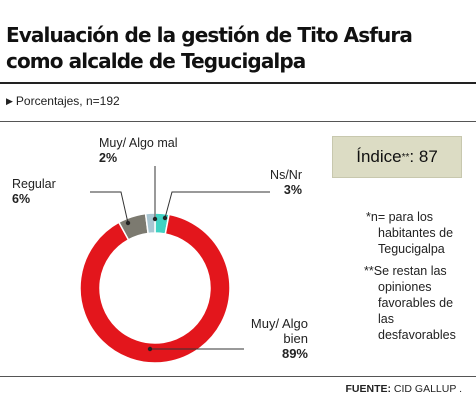  I want to click on slice-name: Regular, so click(34, 184).